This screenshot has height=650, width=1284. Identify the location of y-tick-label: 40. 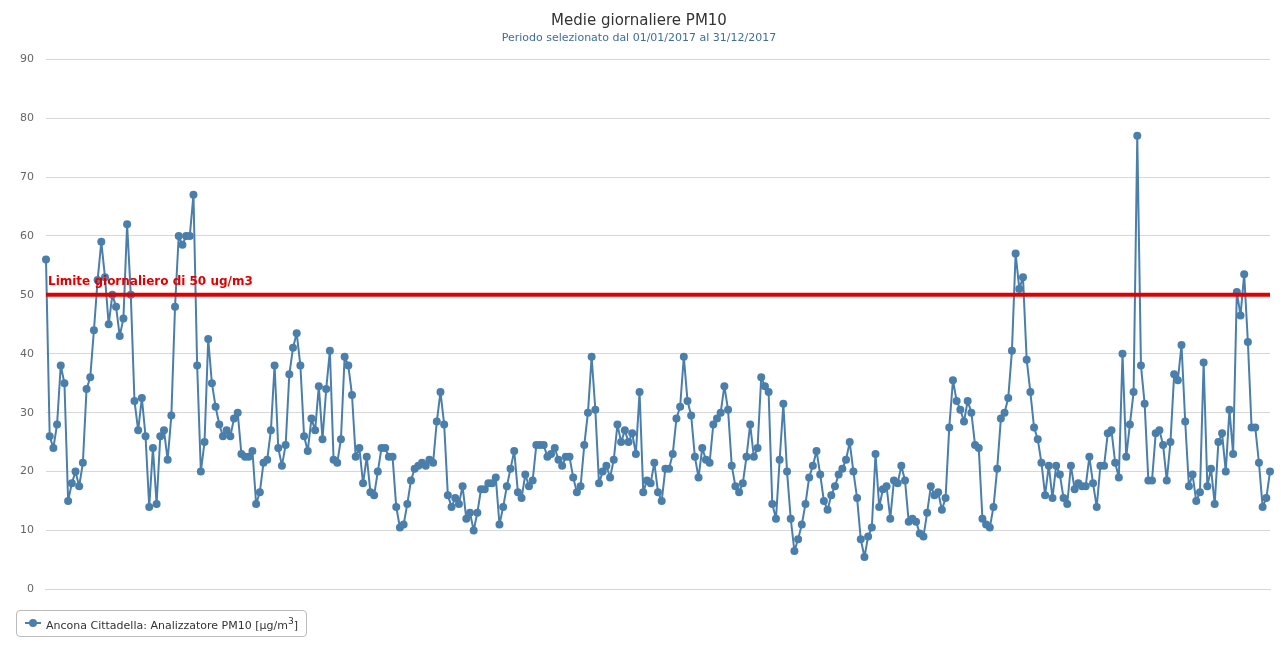
(27, 353).